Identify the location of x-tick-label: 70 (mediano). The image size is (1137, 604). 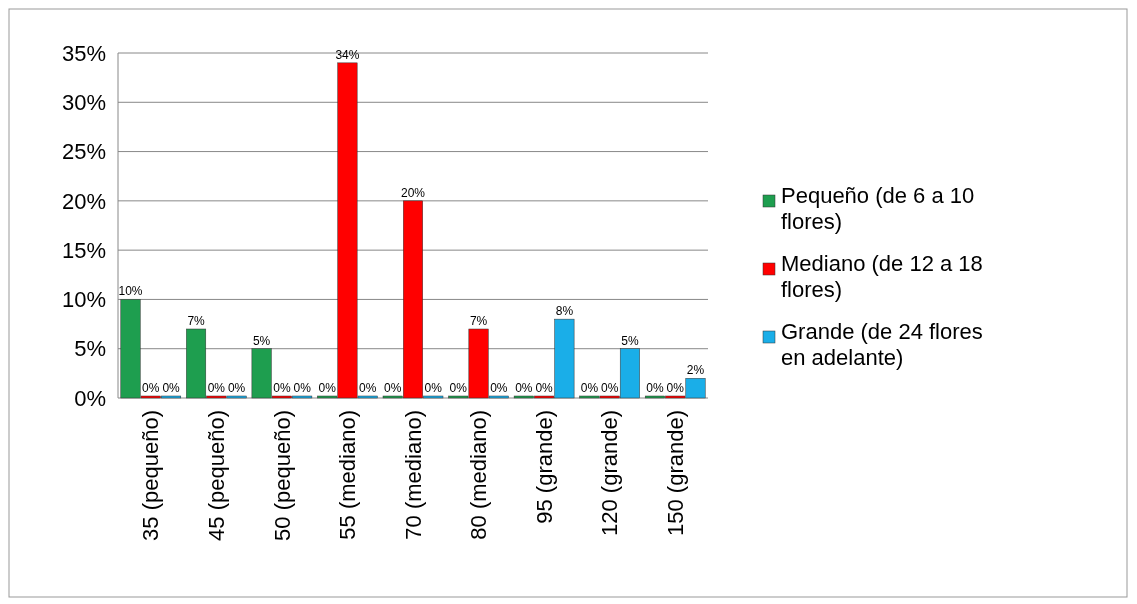
(413, 475).